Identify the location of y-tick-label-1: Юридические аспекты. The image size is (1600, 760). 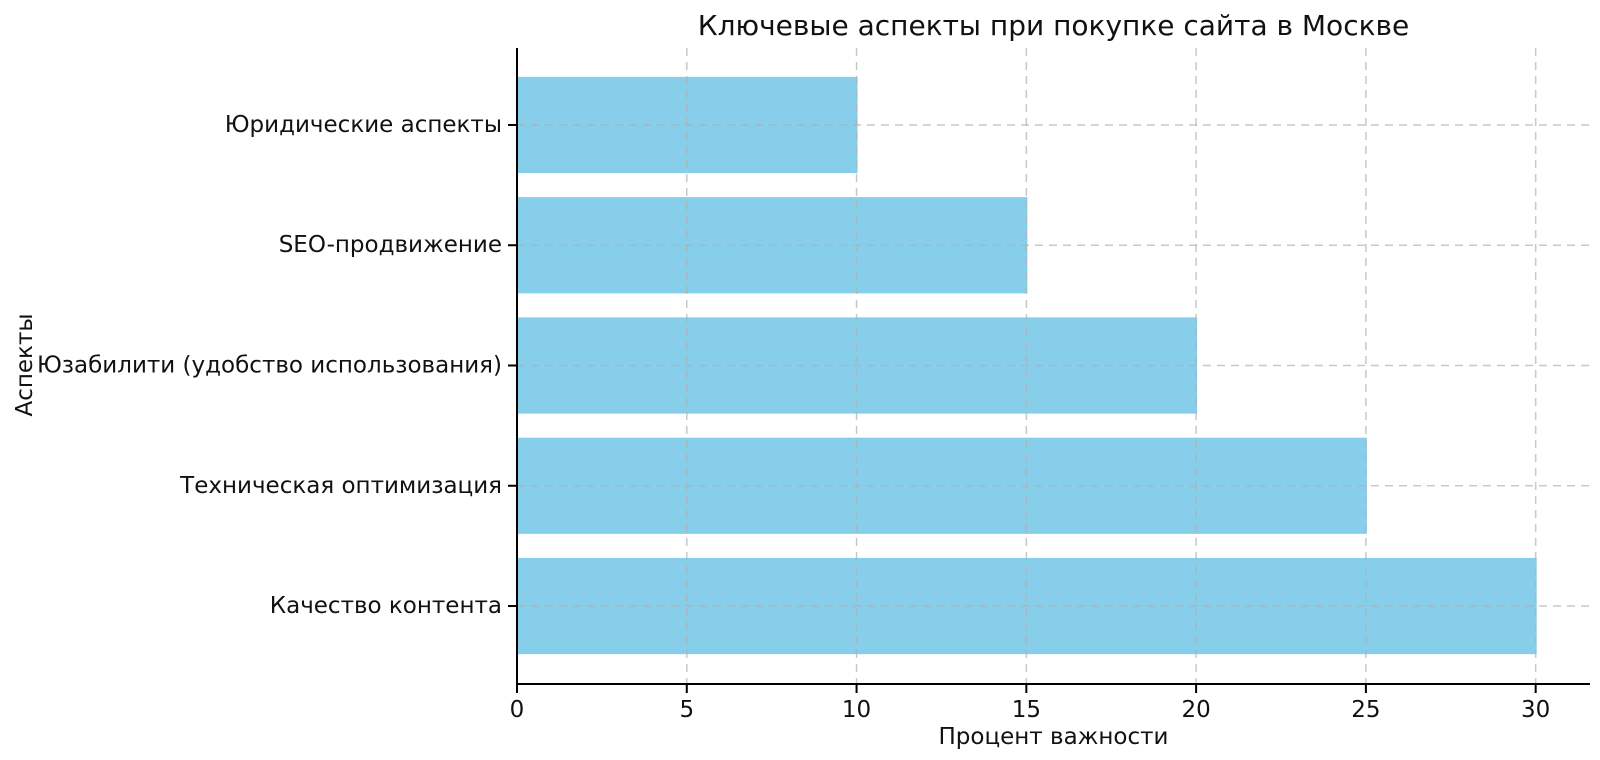
(363, 125).